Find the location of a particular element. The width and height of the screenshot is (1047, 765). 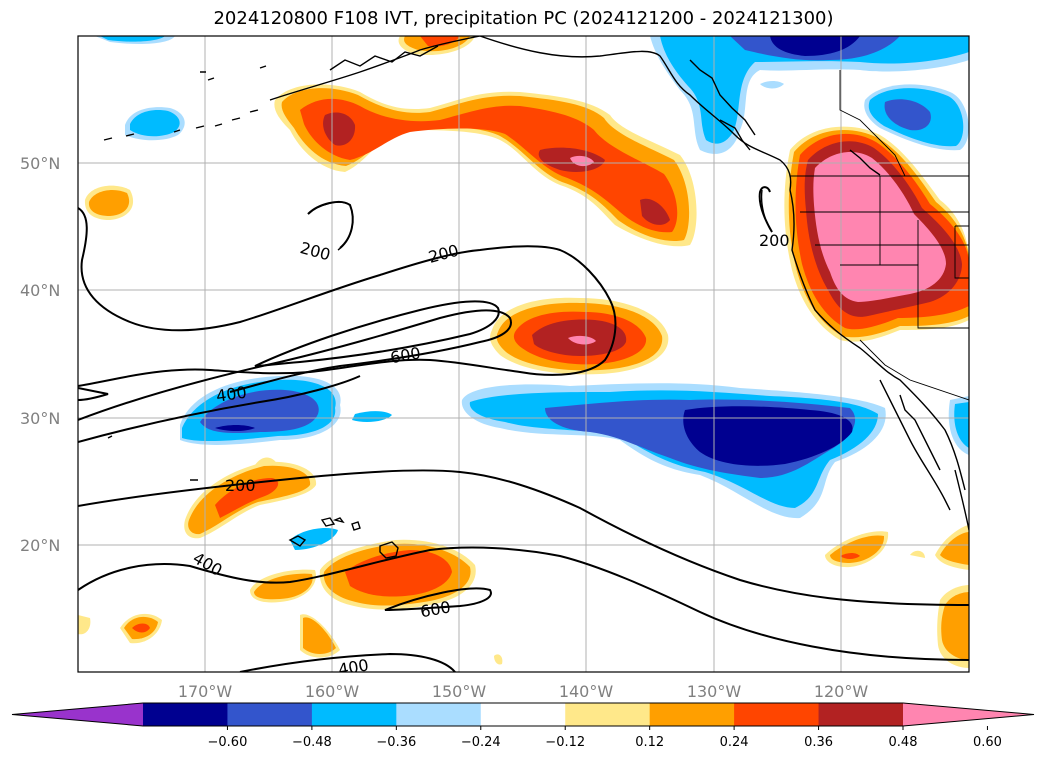

colorbar-tick-label: 0.24 is located at coordinates (734, 742).